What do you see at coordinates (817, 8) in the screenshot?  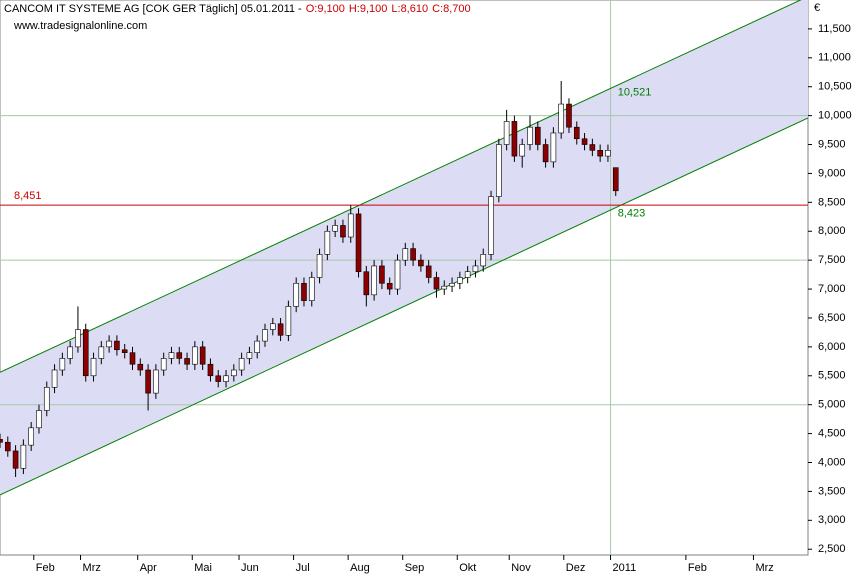 I see `currency-label: €` at bounding box center [817, 8].